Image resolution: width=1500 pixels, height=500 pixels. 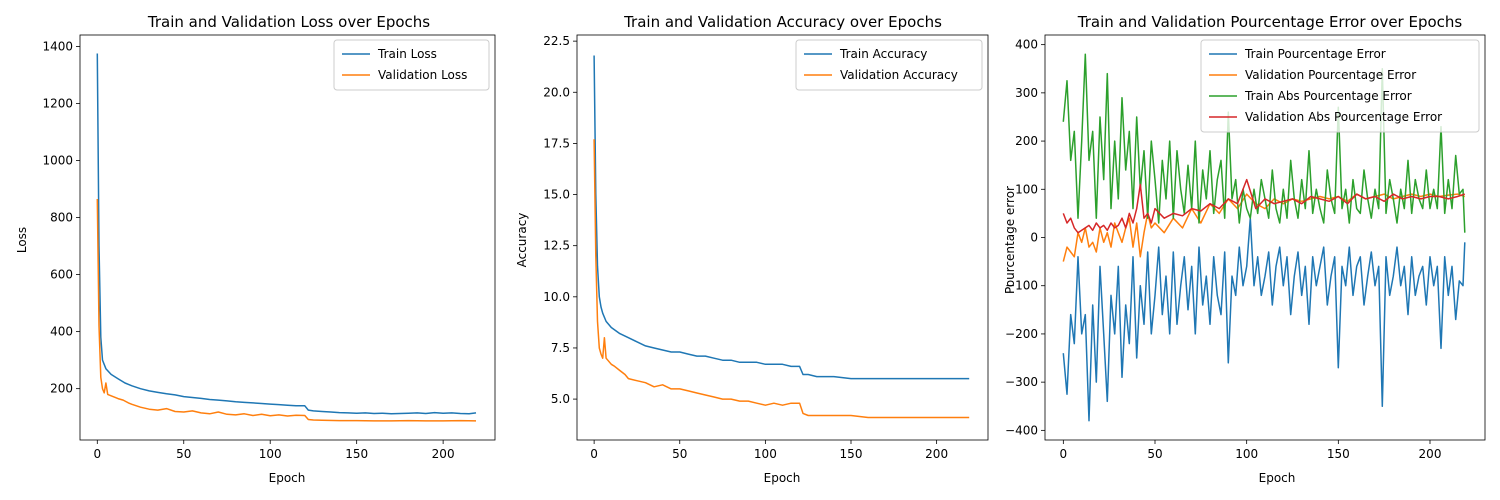 What do you see at coordinates (1064, 454) in the screenshot?
I see `x-tick-label-2-0: 0` at bounding box center [1064, 454].